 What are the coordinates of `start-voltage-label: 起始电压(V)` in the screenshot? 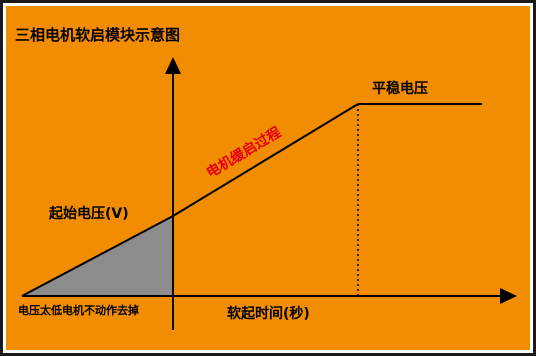 It's located at (88, 213).